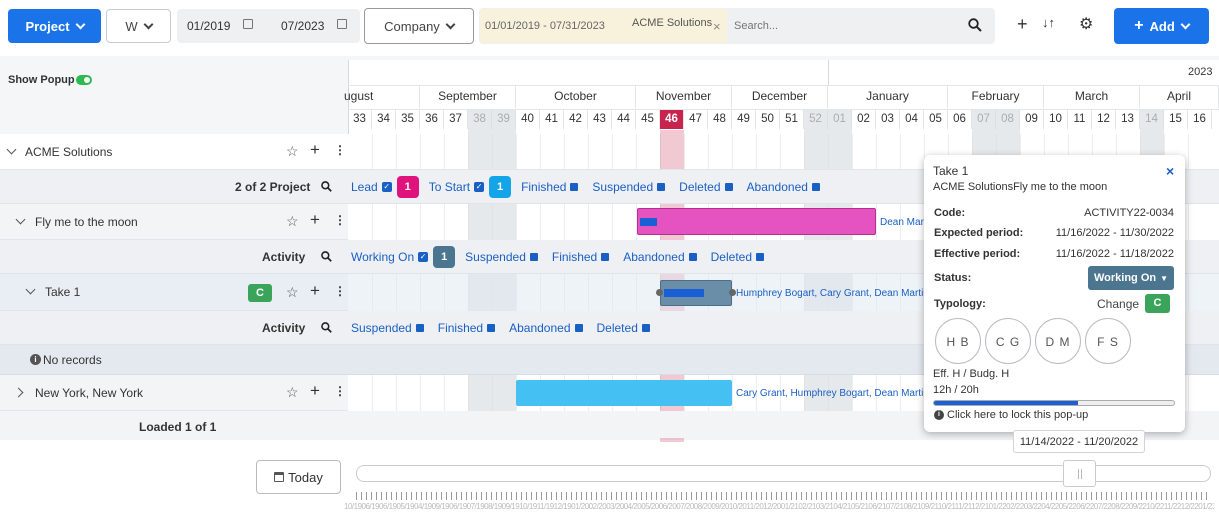 The height and width of the screenshot is (519, 1219). What do you see at coordinates (888, 119) in the screenshot?
I see `week-label: 03` at bounding box center [888, 119].